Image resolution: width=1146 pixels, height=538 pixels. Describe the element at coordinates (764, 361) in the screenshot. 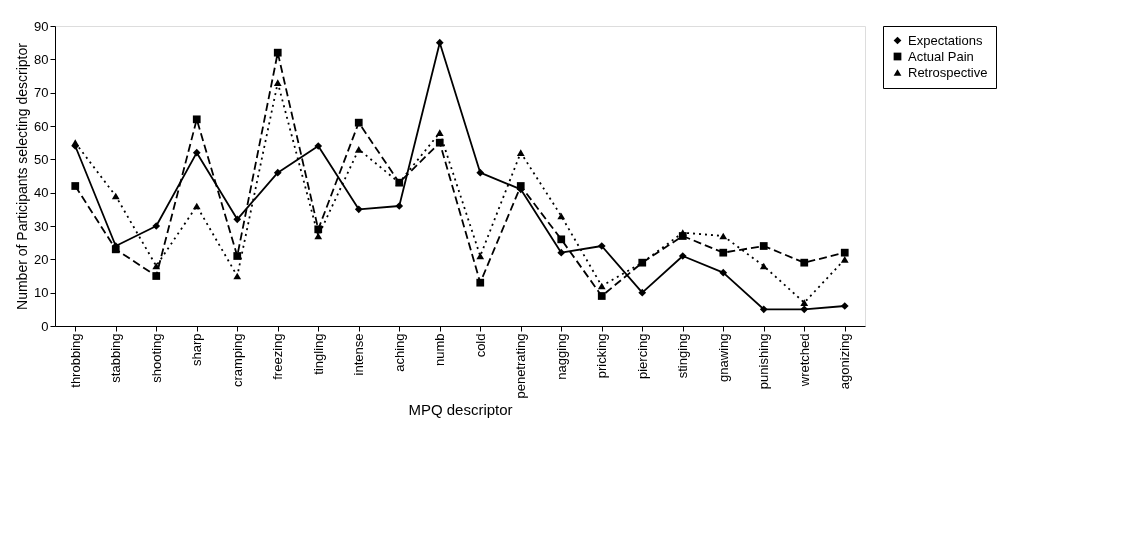

I see `x-tick-label: punishing` at that location.